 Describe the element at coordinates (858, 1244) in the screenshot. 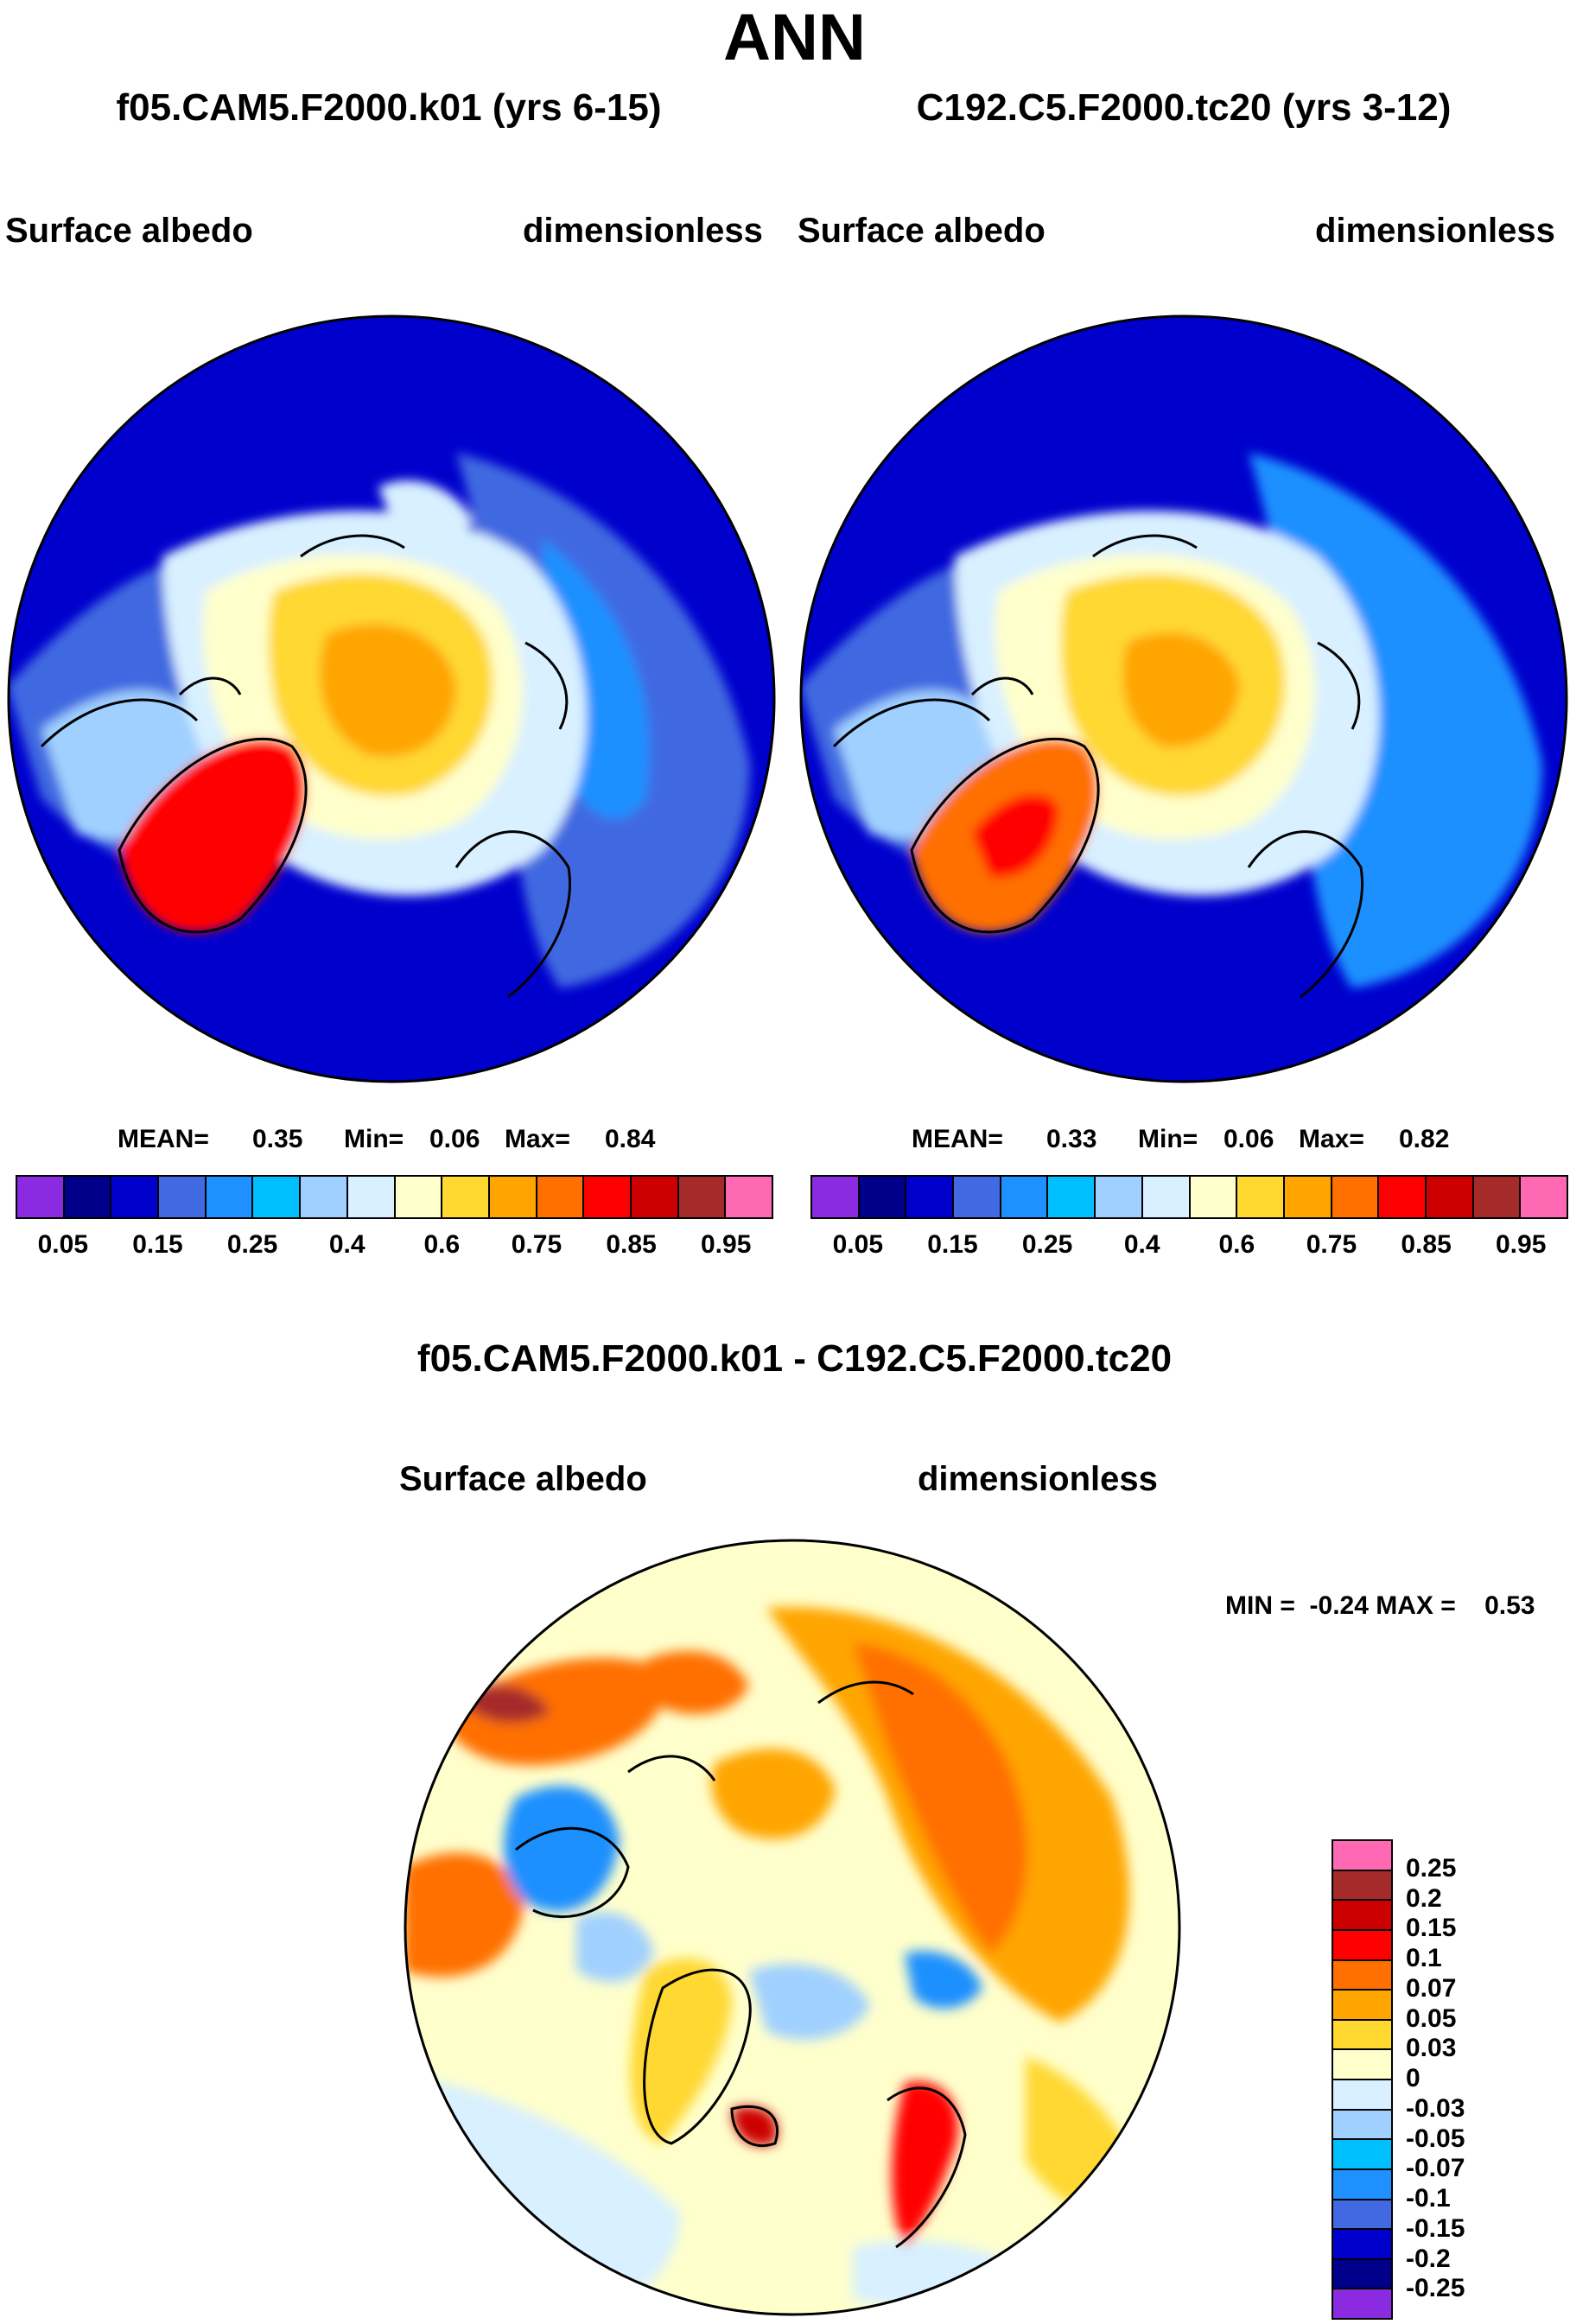

I see `panel2-colorbar-tick-label: 0.05` at that location.